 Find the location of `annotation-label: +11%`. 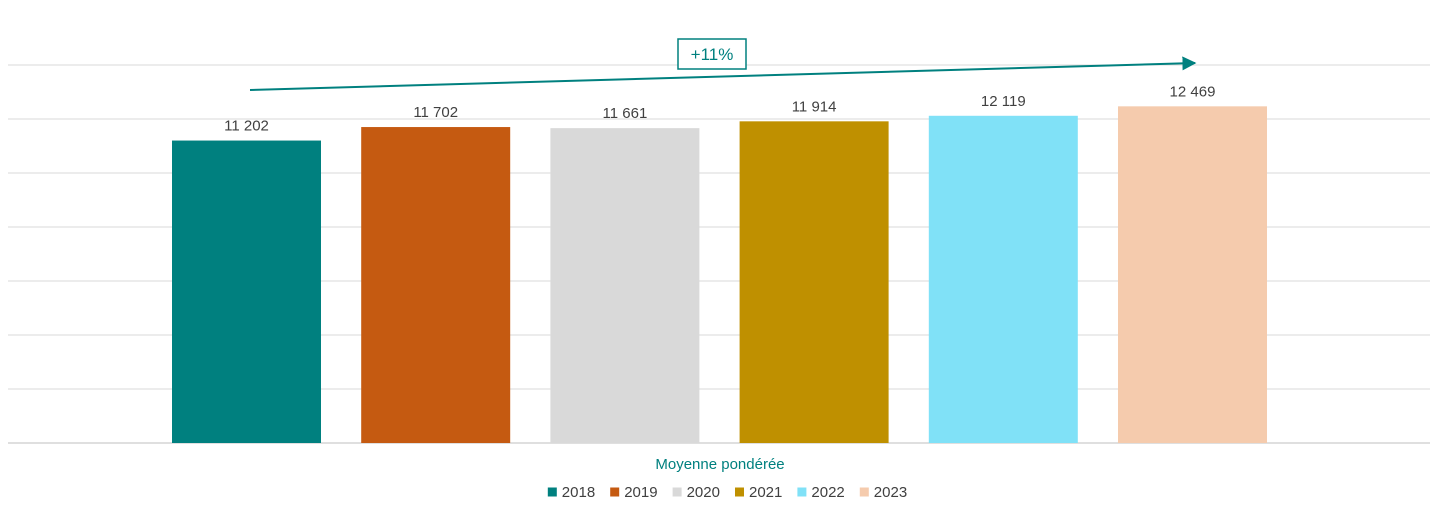

annotation-label: +11% is located at coordinates (712, 54).